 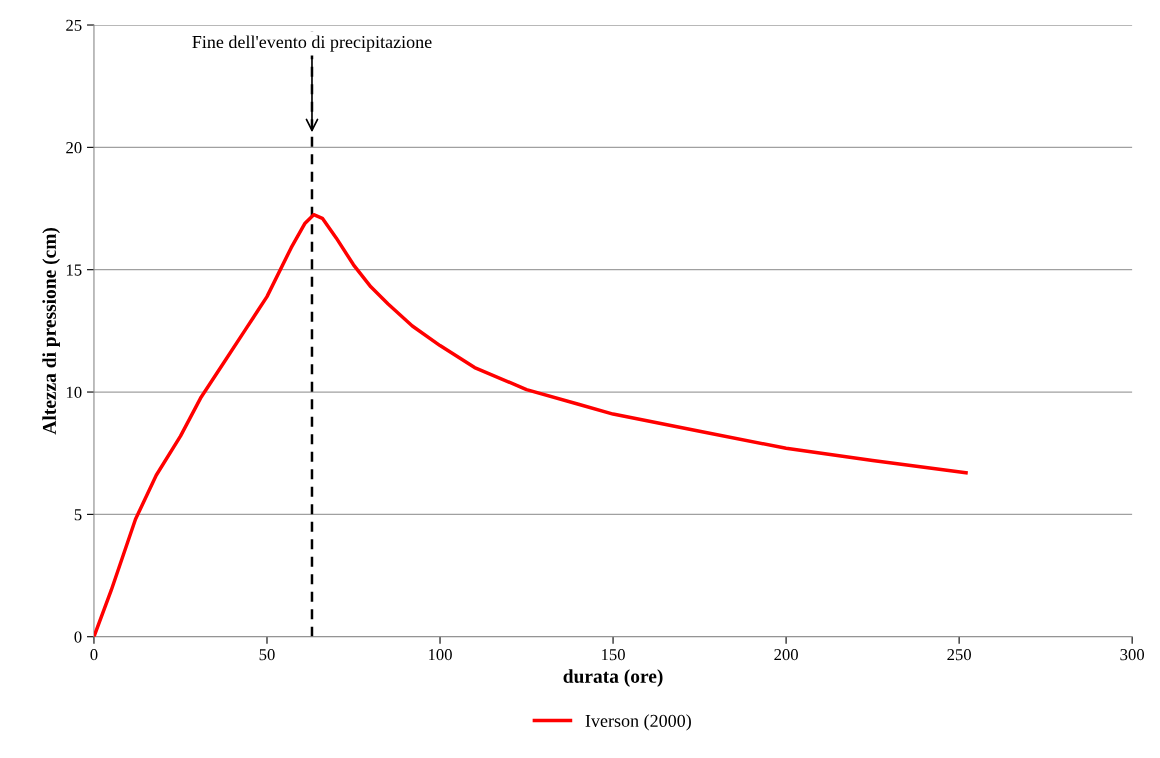 I want to click on y-tick-label: 20, so click(x=74, y=148).